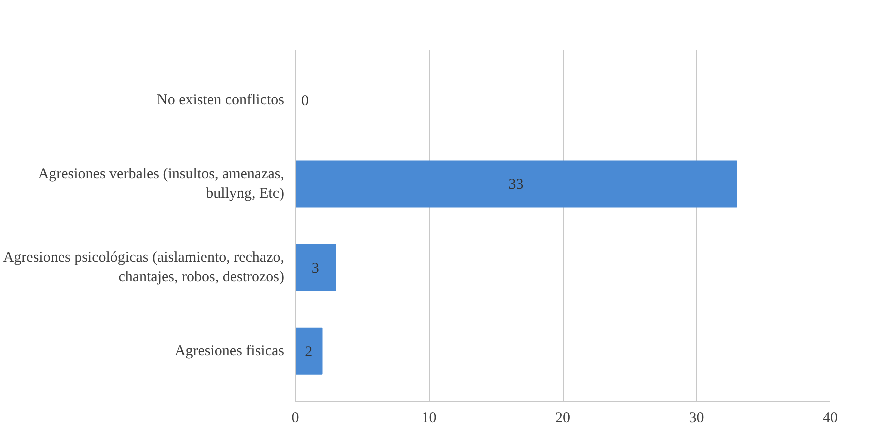  Describe the element at coordinates (696, 418) in the screenshot. I see `x-tick-label: 30` at that location.